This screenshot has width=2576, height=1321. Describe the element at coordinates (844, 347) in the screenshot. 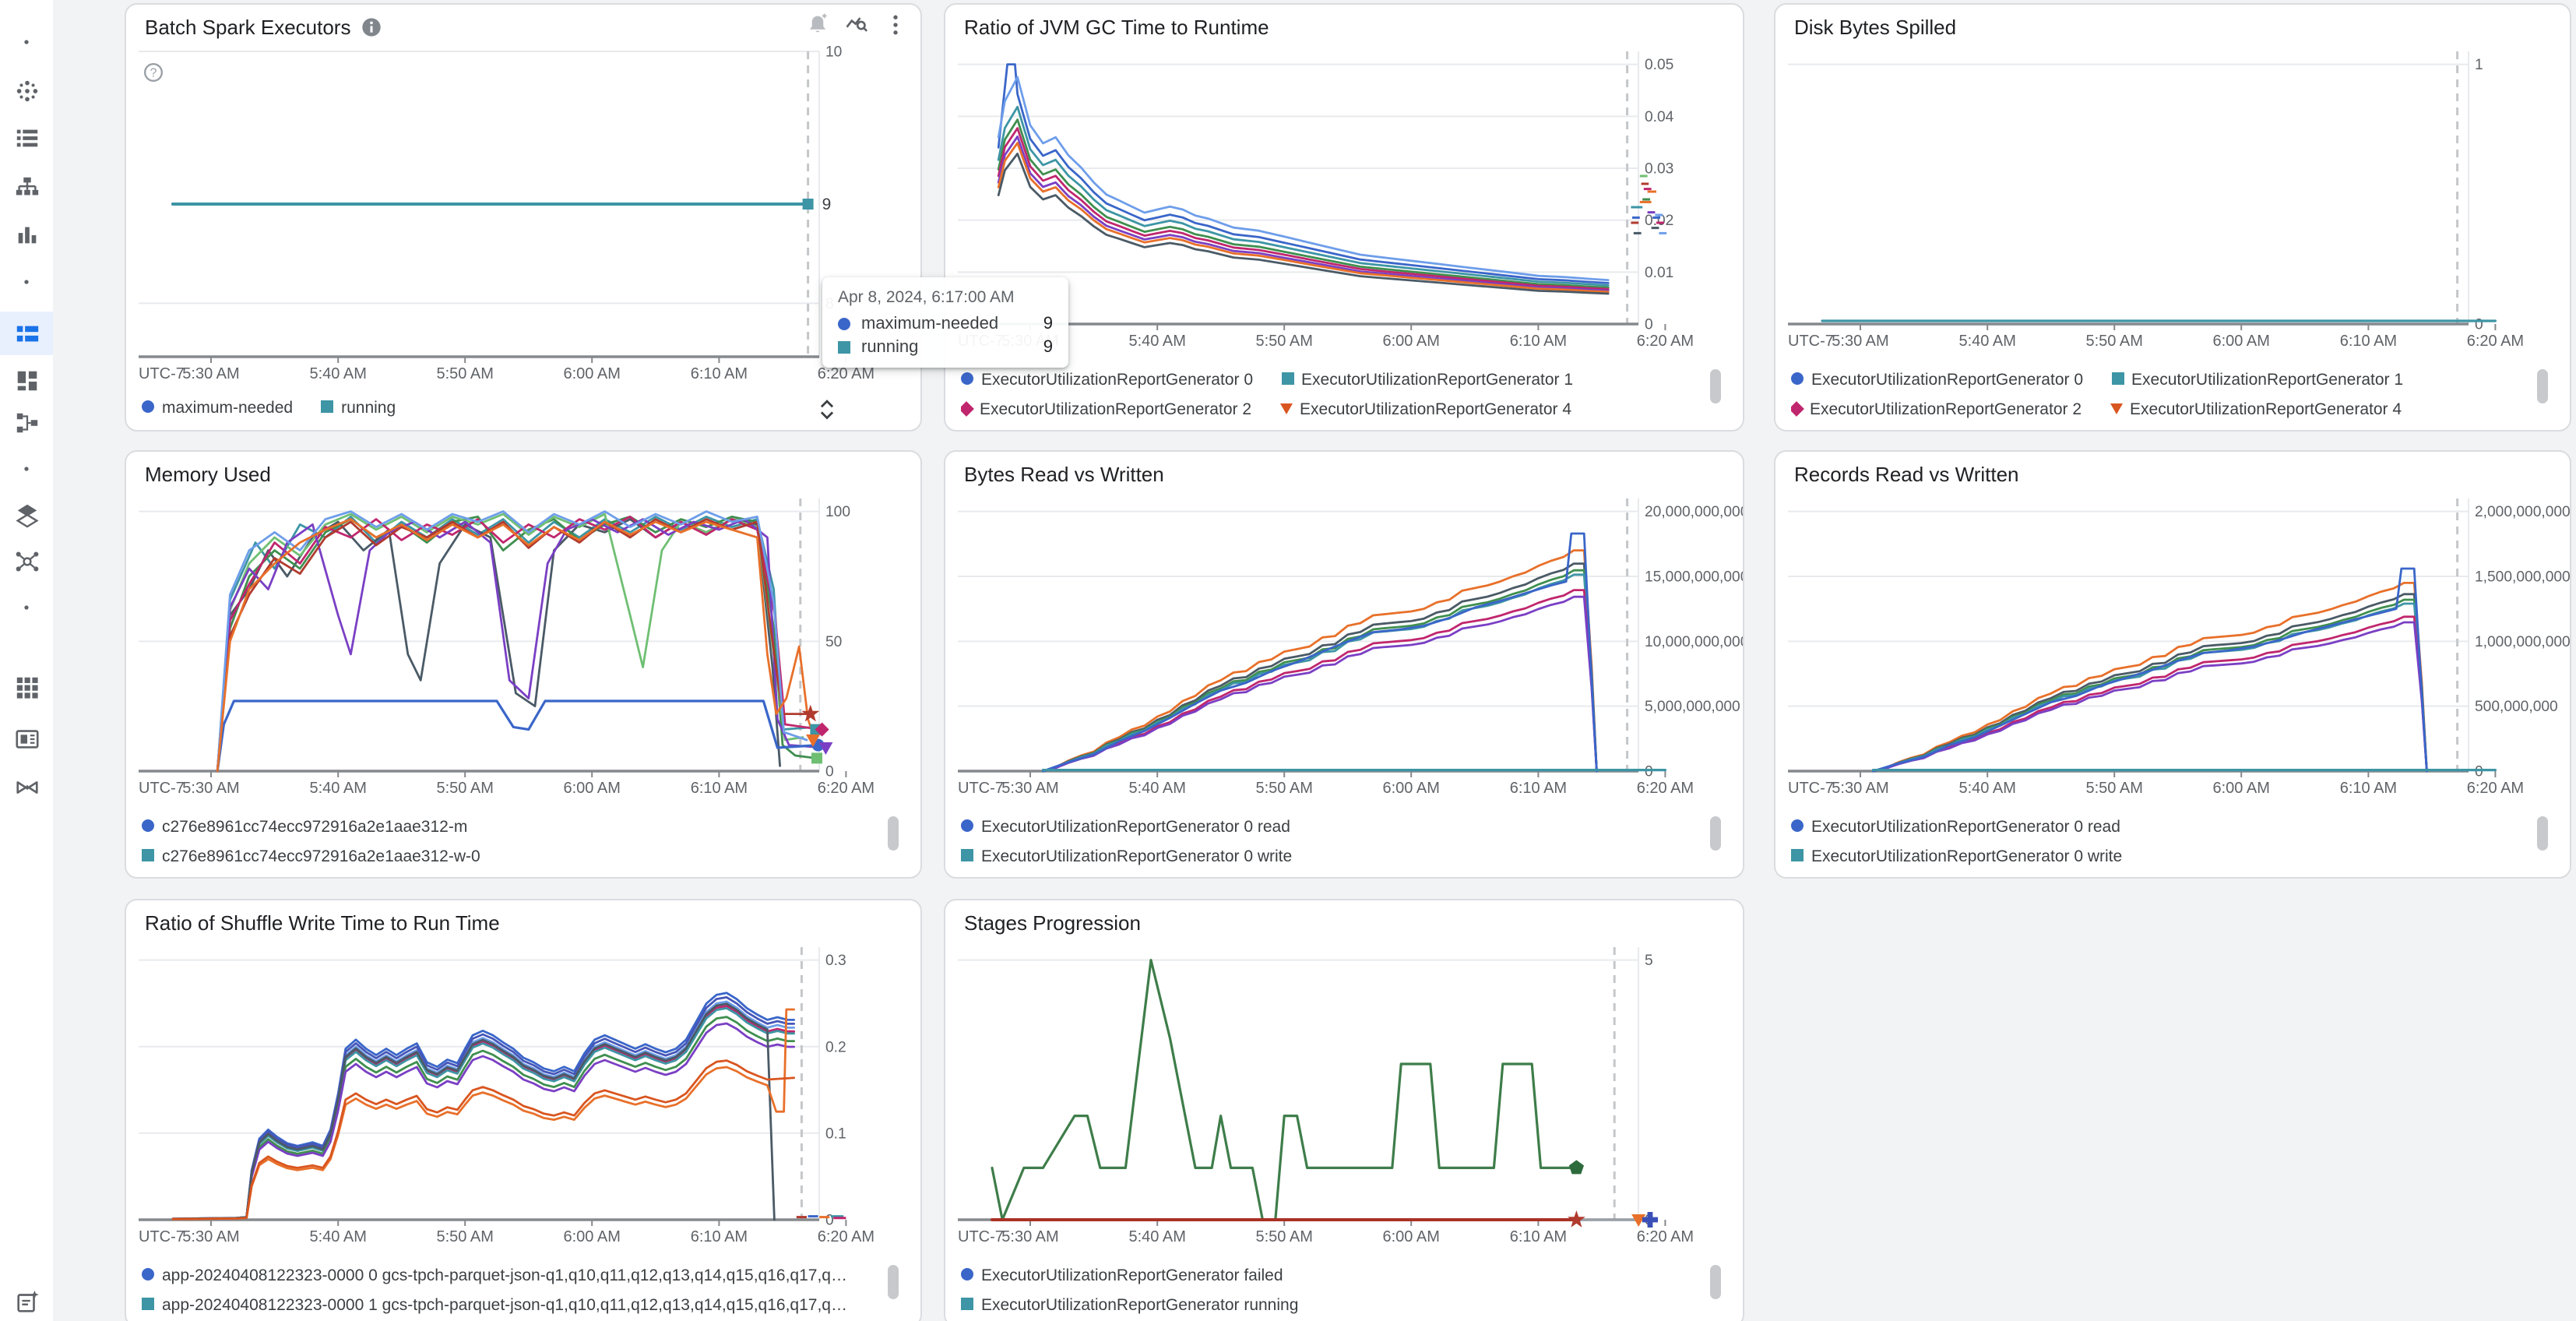

I see `series-marker-icon` at that location.